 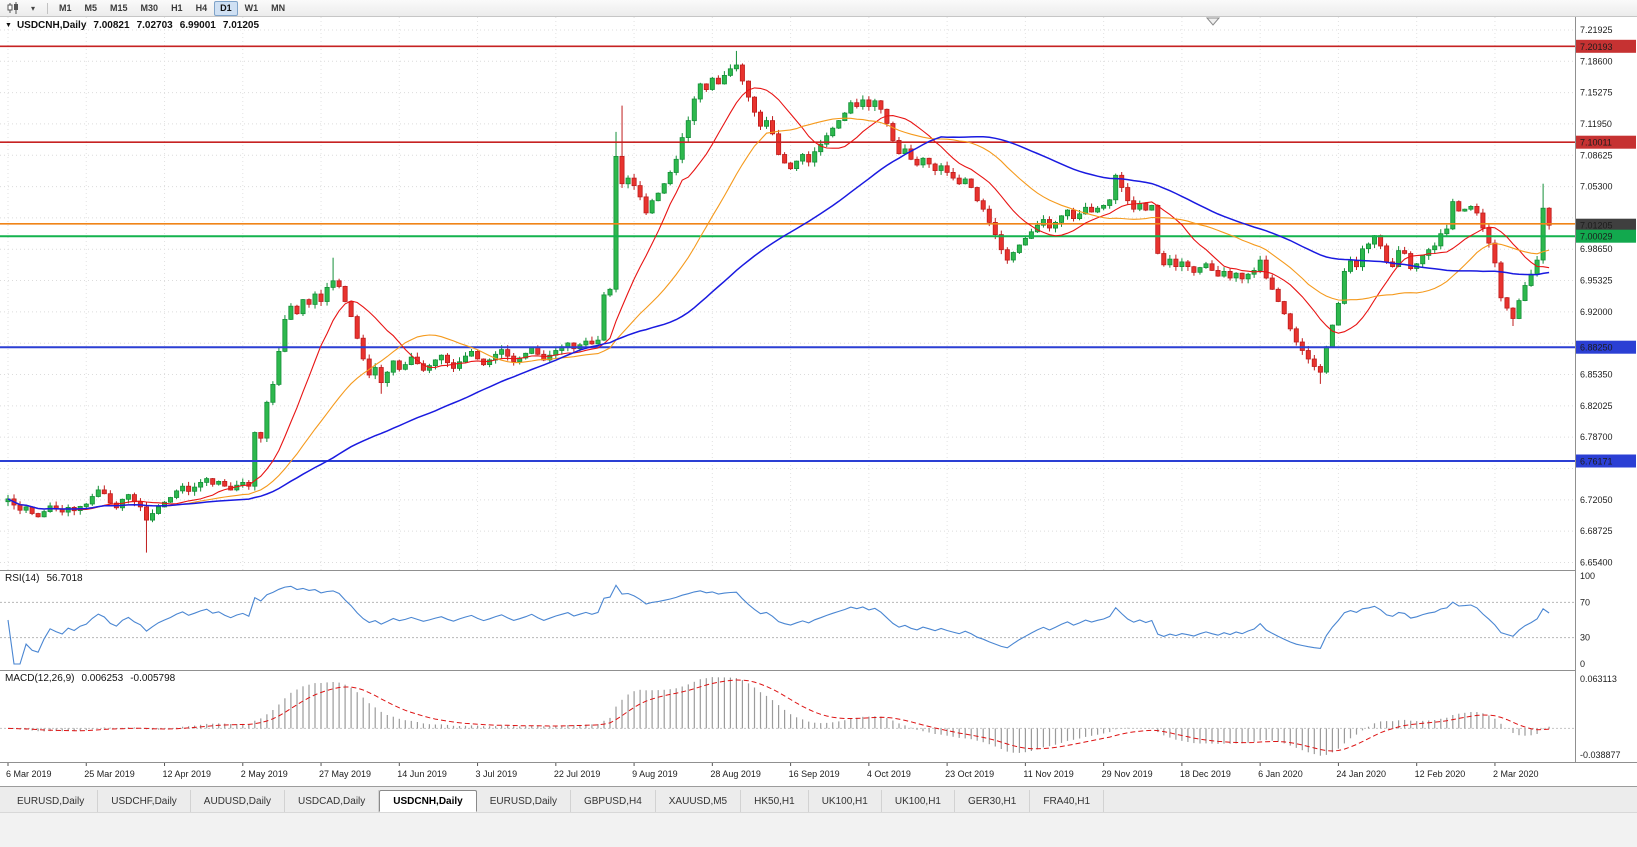 I want to click on price-badge-6.76171, so click(x=1606, y=461).